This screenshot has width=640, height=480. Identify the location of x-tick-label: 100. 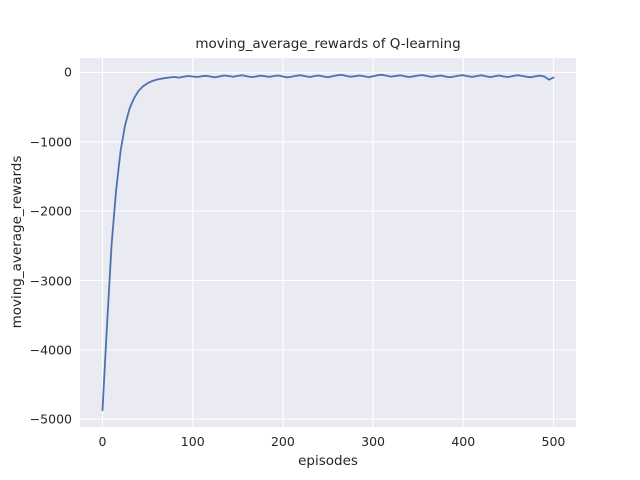
(192, 441).